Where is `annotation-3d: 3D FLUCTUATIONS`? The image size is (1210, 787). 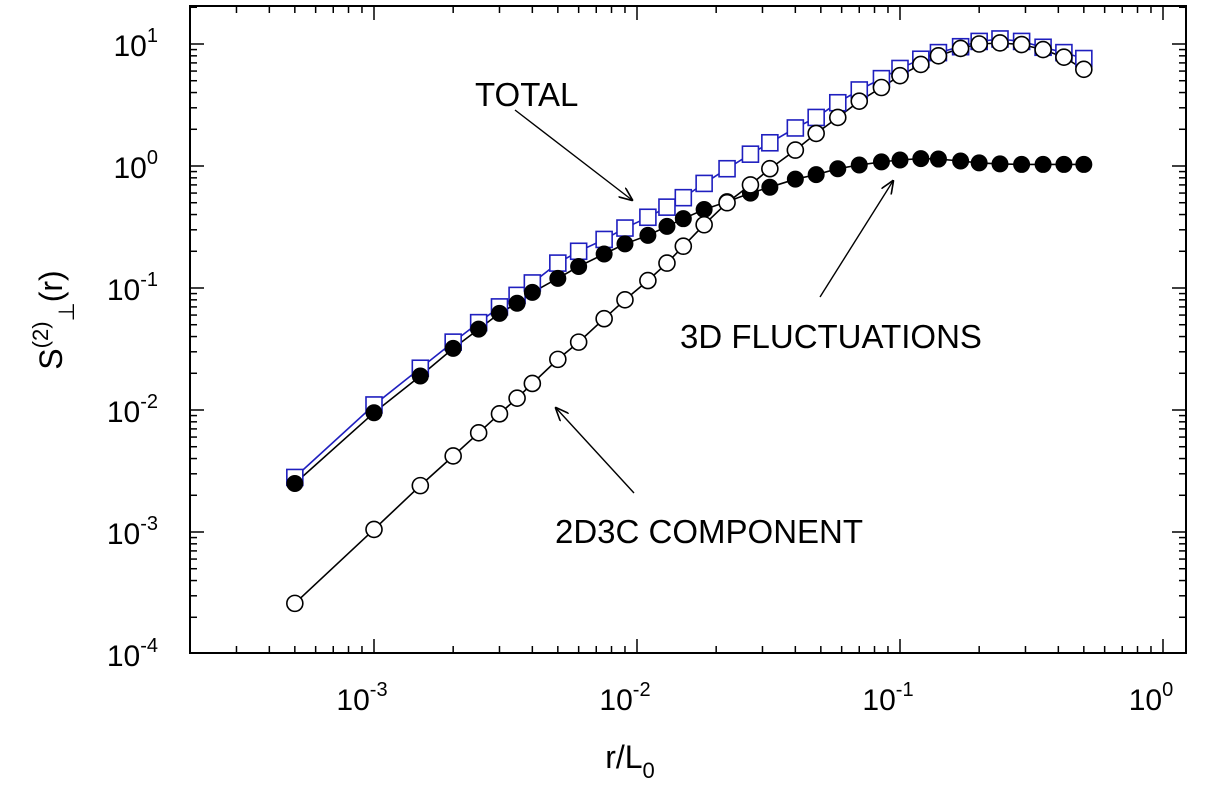 annotation-3d: 3D FLUCTUATIONS is located at coordinates (831, 268).